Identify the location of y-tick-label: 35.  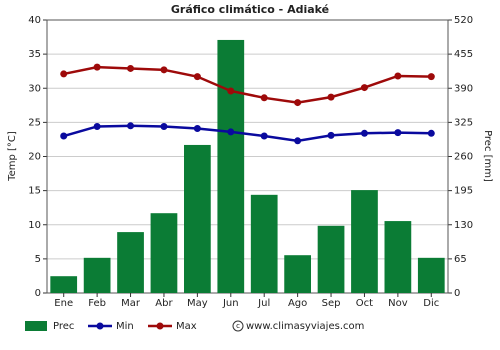
(34, 54).